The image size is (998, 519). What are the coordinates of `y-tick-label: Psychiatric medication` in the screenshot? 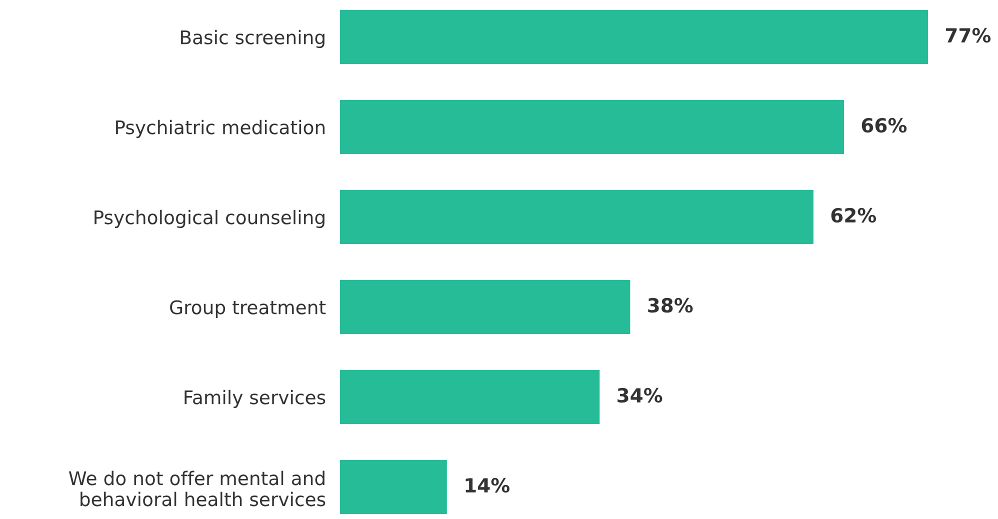 It's located at (220, 129).